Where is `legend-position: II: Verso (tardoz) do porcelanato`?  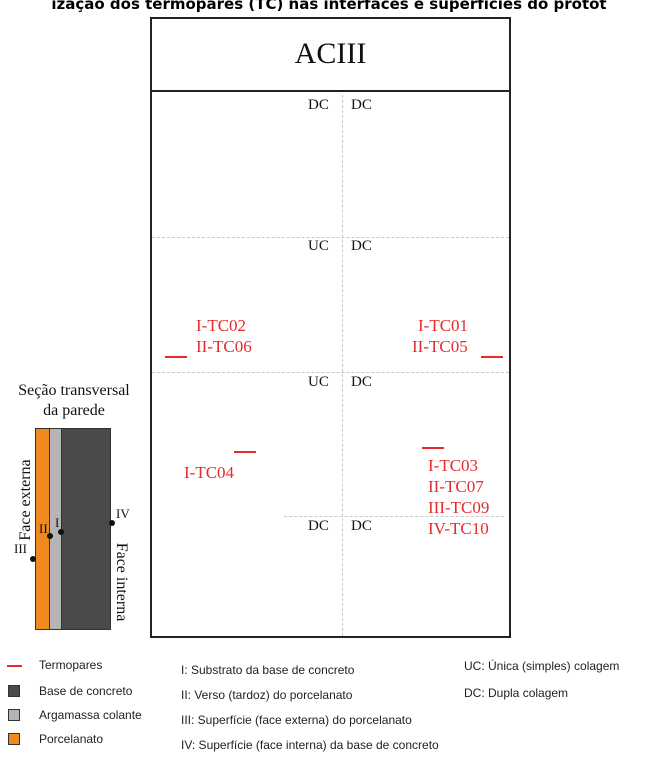
legend-position: II: Verso (tardoz) do porcelanato is located at coordinates (267, 695).